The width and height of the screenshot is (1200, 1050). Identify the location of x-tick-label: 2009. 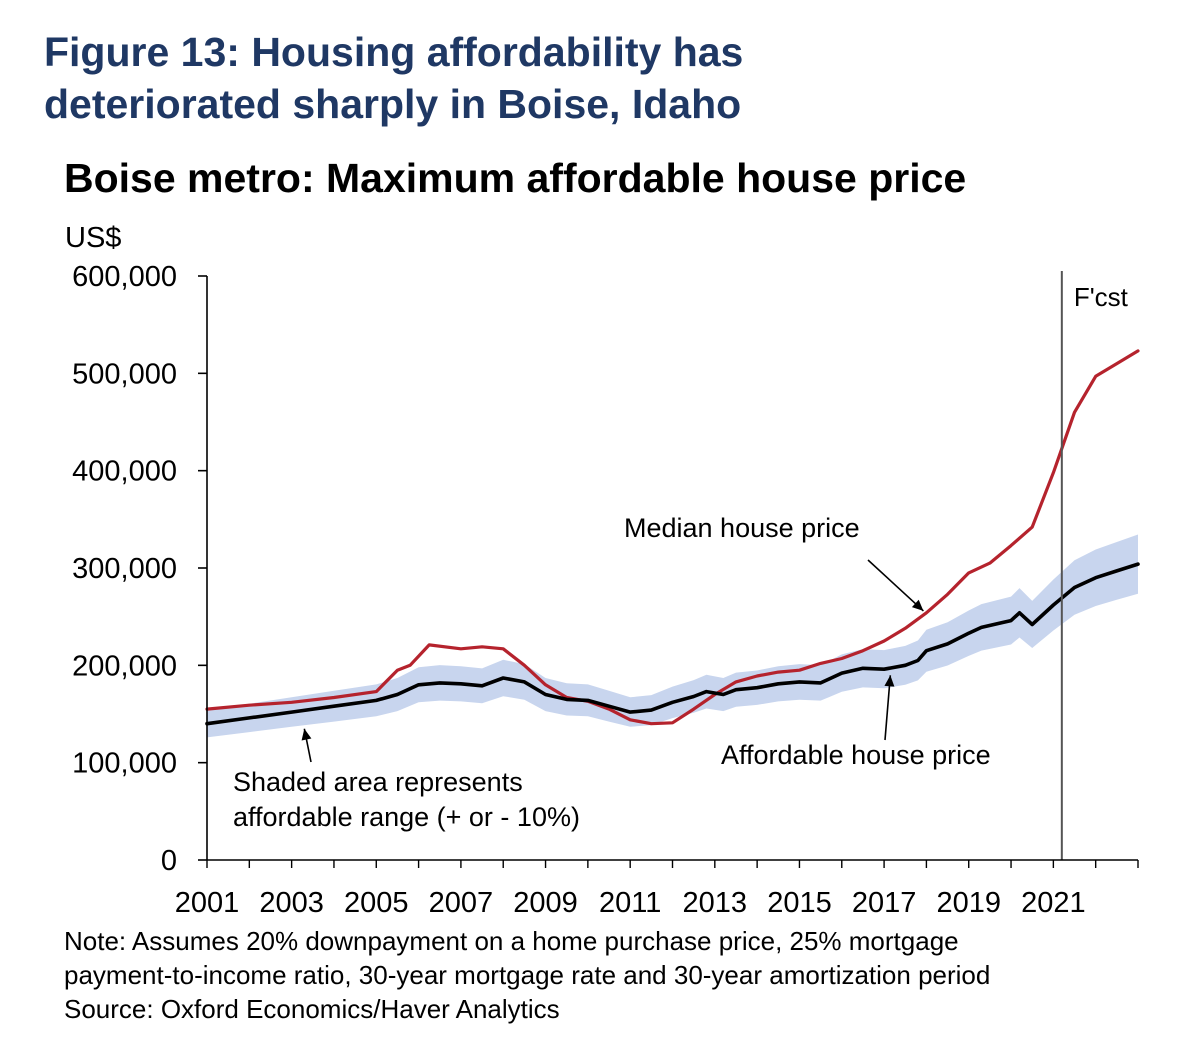
(545, 903).